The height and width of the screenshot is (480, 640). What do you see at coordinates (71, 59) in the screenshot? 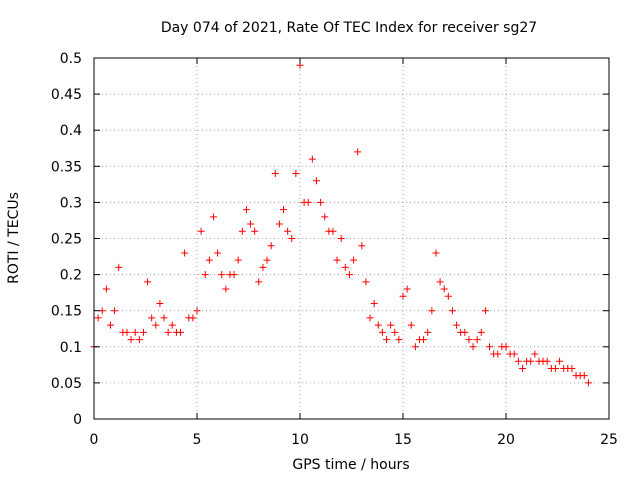
I see `y-tick-label: 0.5` at bounding box center [71, 59].